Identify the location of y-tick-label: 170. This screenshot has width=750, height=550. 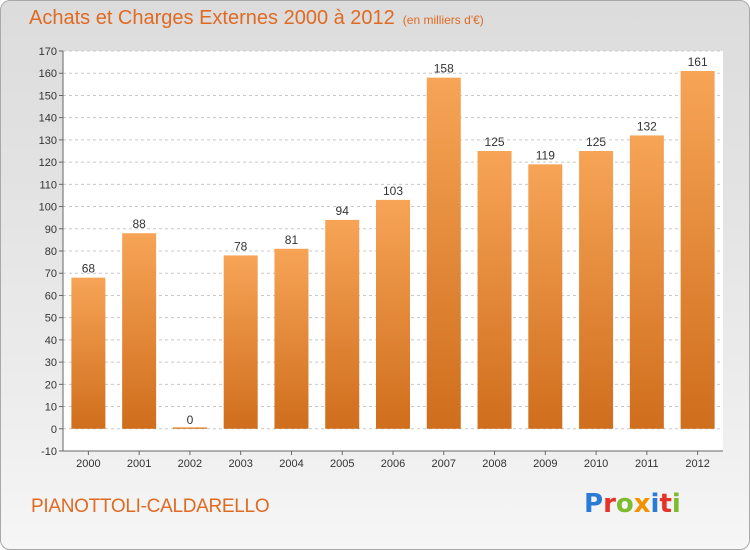
(48, 52).